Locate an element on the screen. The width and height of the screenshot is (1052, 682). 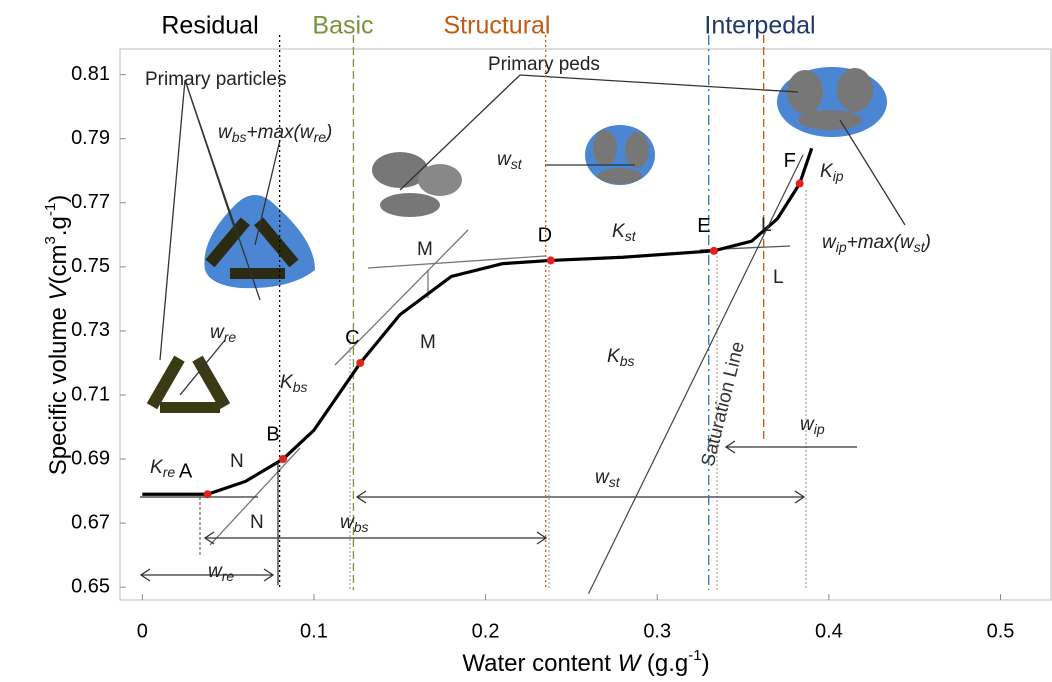
y-tick-label: 0.81 is located at coordinates (90, 74).